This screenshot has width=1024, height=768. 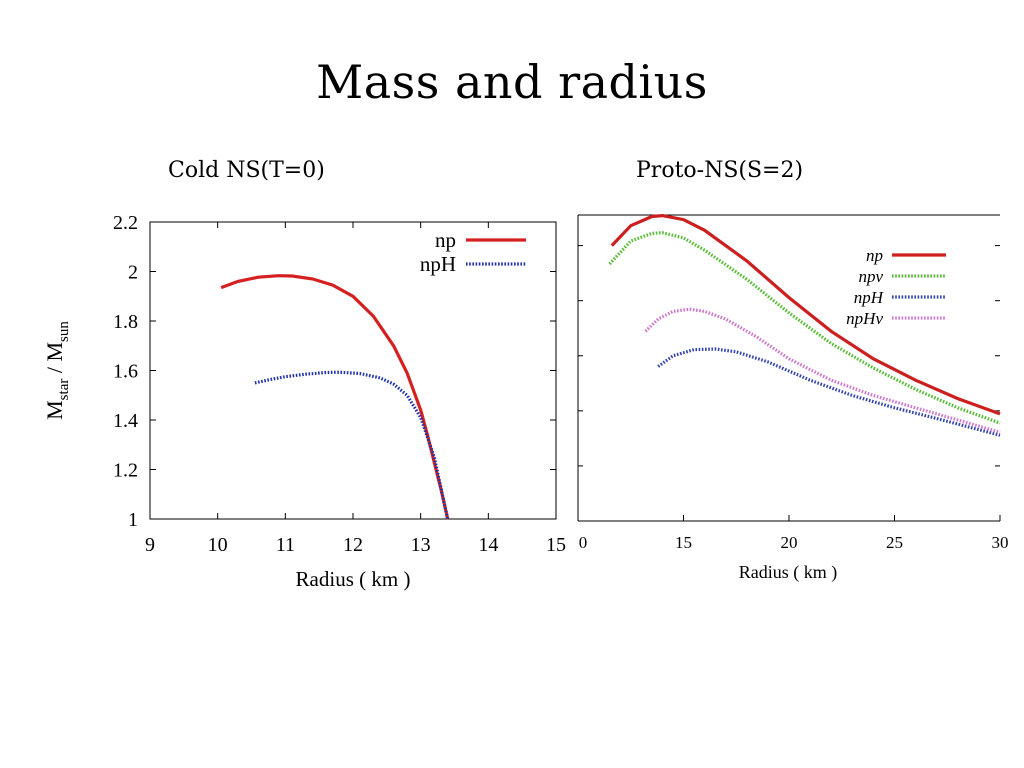 What do you see at coordinates (445, 240) in the screenshot?
I see `left-legend-label-np: np` at bounding box center [445, 240].